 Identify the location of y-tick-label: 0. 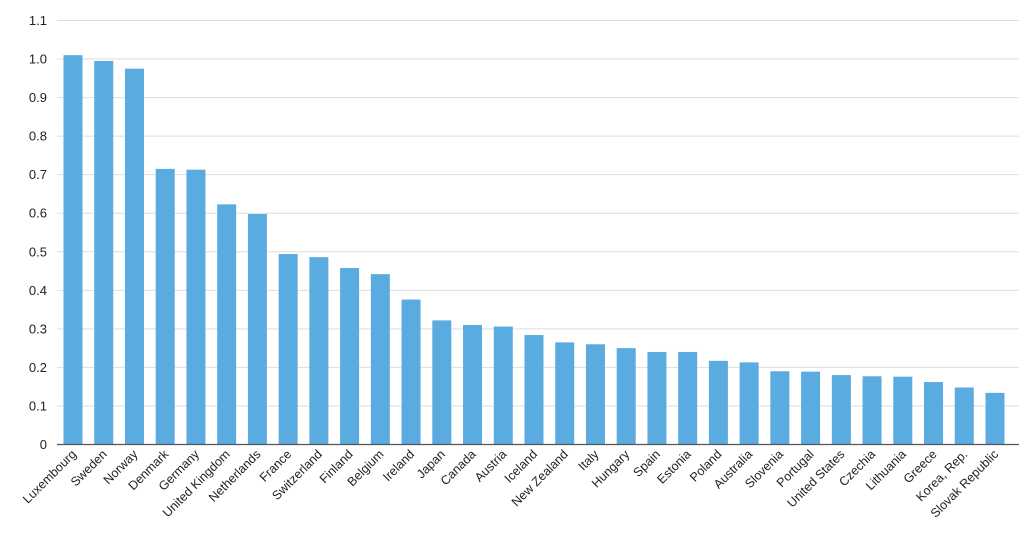
(43, 444).